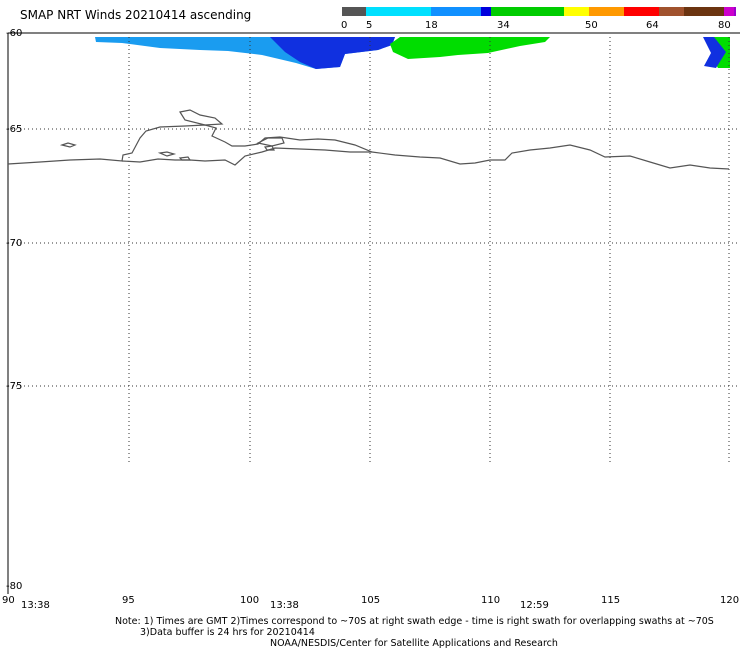 This screenshot has width=740, height=650. Describe the element at coordinates (534, 605) in the screenshot. I see `swath-time: 12:59` at that location.